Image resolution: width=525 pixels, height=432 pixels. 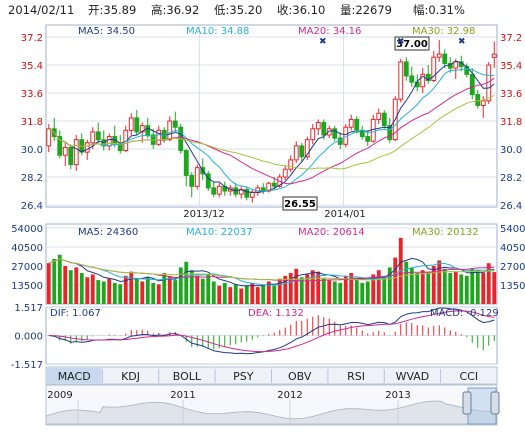 I want to click on tab-kdj: KDJ, so click(x=129, y=375).